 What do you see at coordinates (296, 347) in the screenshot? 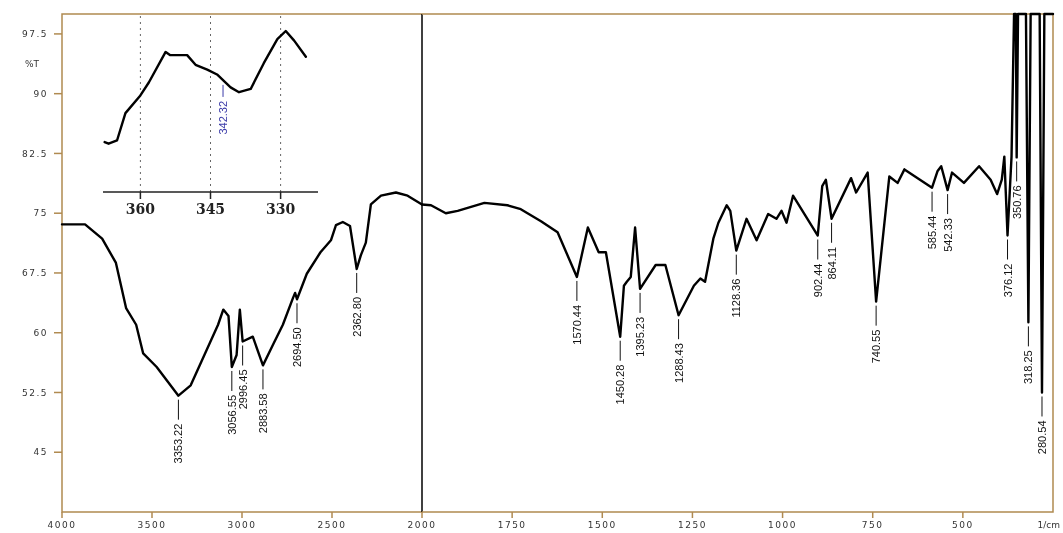
I see `annotation: 2694.50` at bounding box center [296, 347].